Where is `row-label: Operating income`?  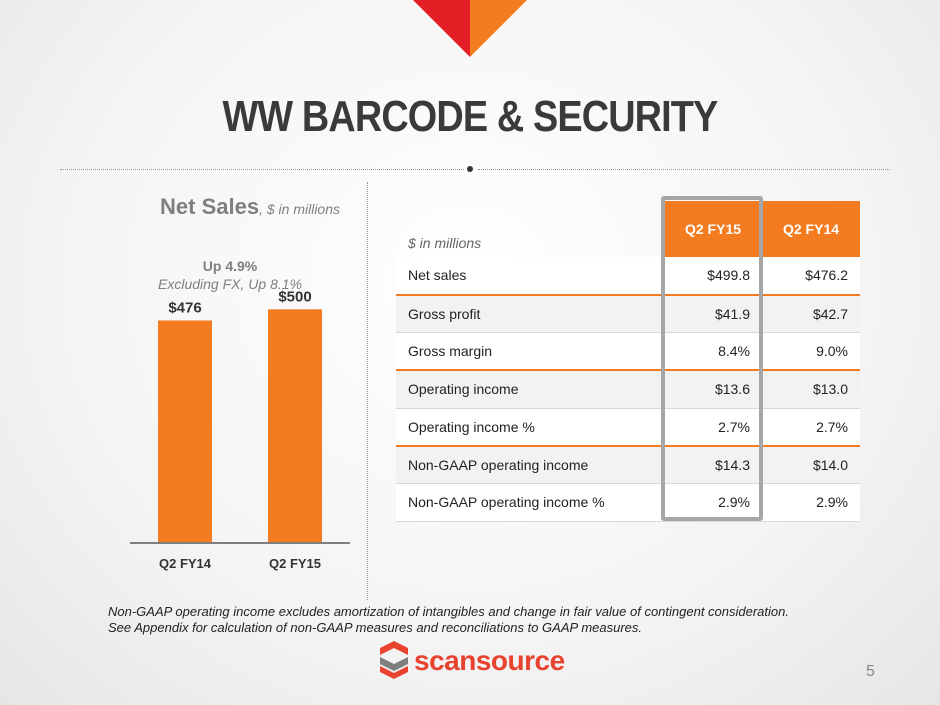
row-label: Operating income is located at coordinates (530, 389).